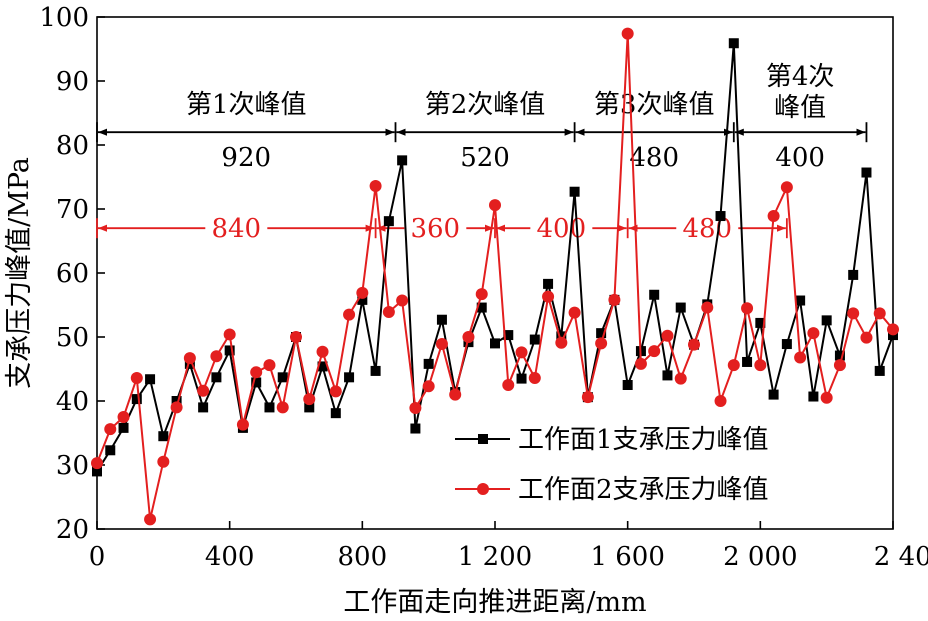 Image resolution: width=928 pixels, height=621 pixels. Describe the element at coordinates (494, 602) in the screenshot. I see `x-axis-title: 工作面走向推进距离/mm` at that location.